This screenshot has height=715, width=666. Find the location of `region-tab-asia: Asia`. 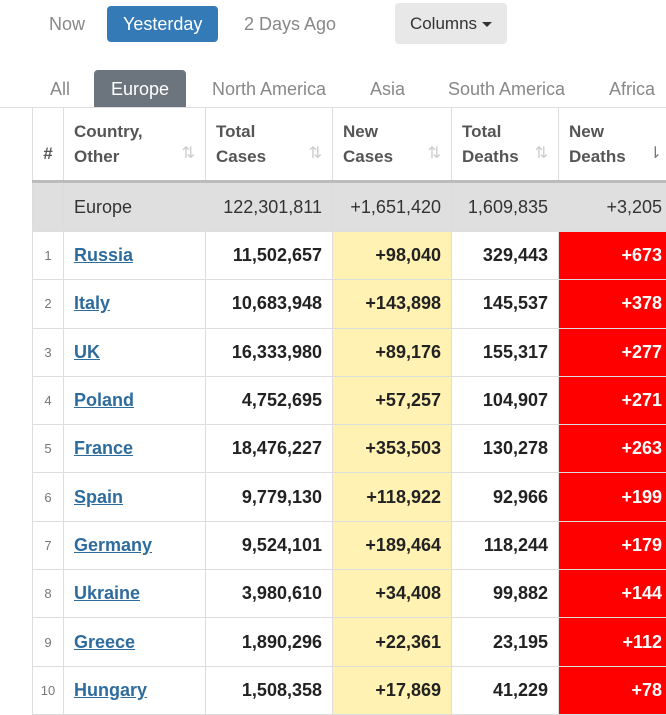

region-tab-asia: Asia is located at coordinates (387, 89).